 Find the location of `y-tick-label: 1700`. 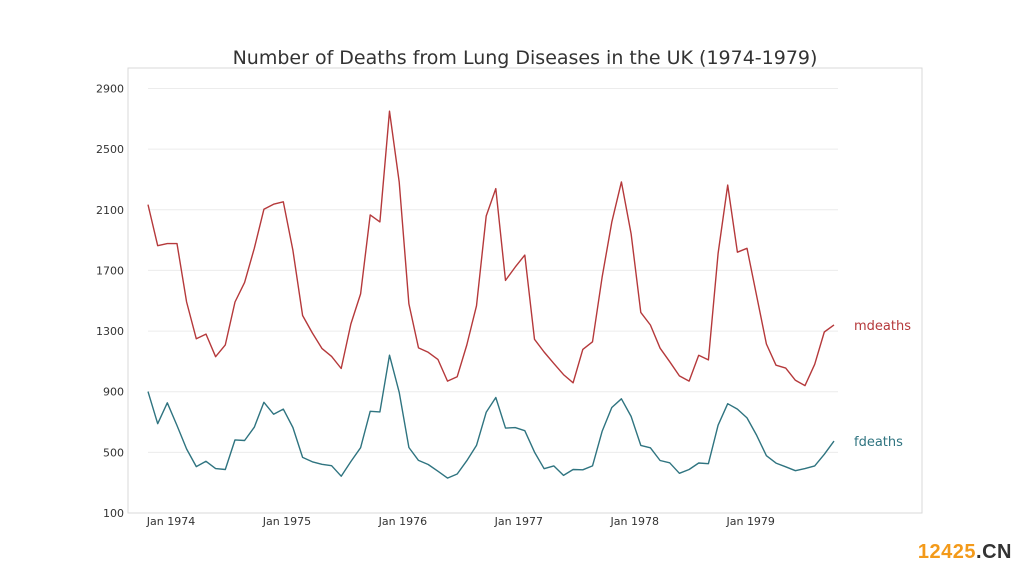

y-tick-label: 1700 is located at coordinates (110, 270).